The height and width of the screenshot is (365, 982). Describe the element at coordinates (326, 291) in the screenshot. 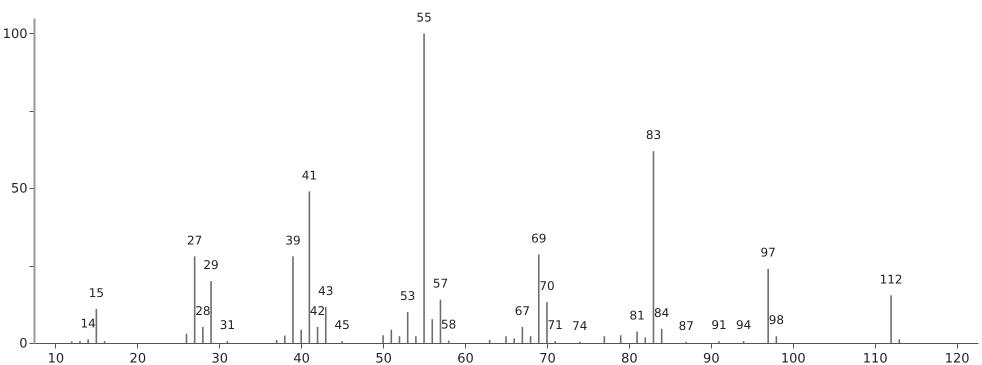

I see `annotation: 43` at that location.